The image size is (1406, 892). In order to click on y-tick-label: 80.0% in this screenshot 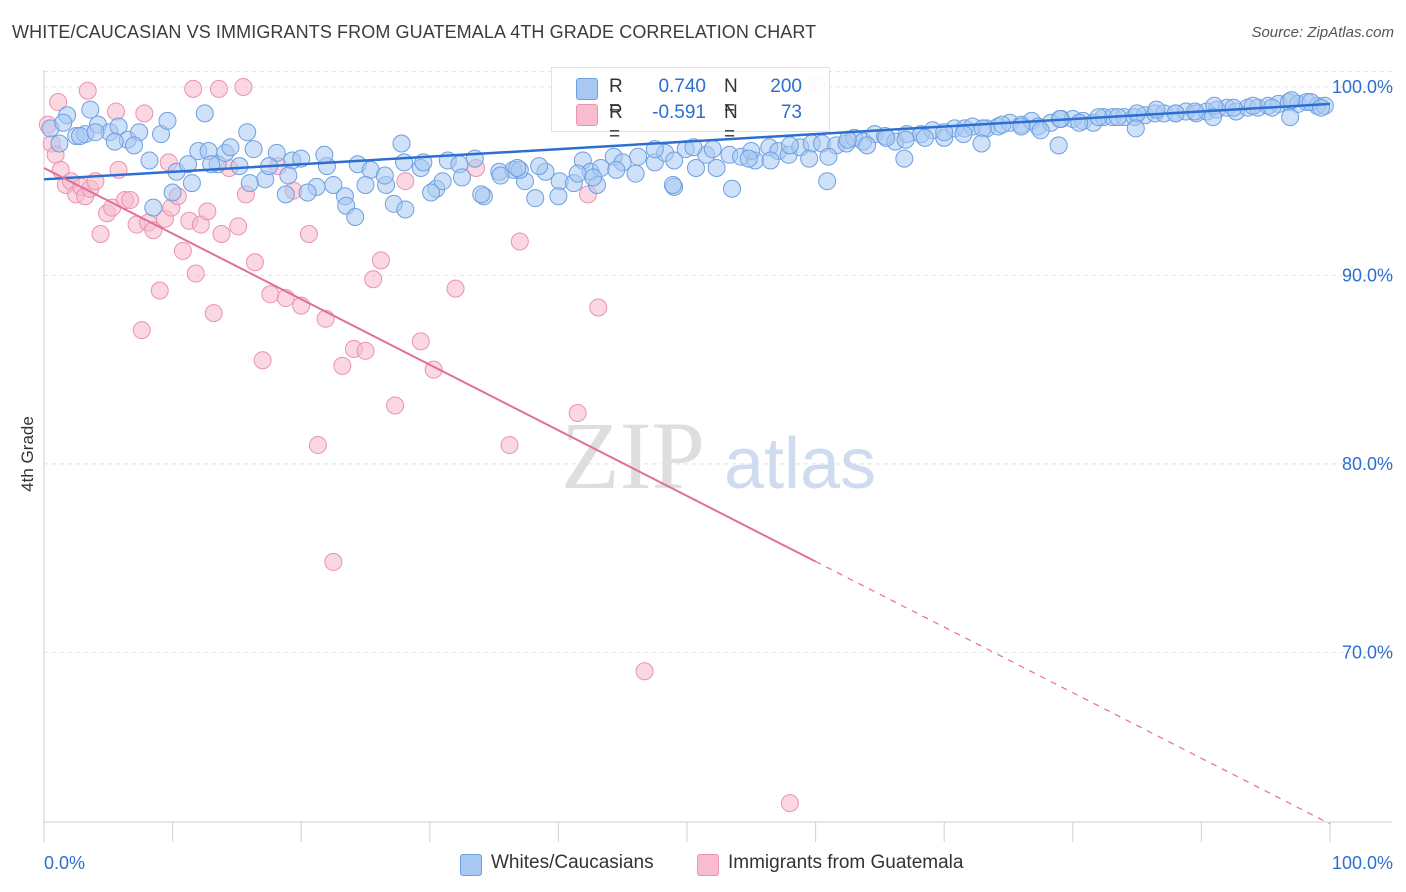, I will do `click(1367, 464)`.